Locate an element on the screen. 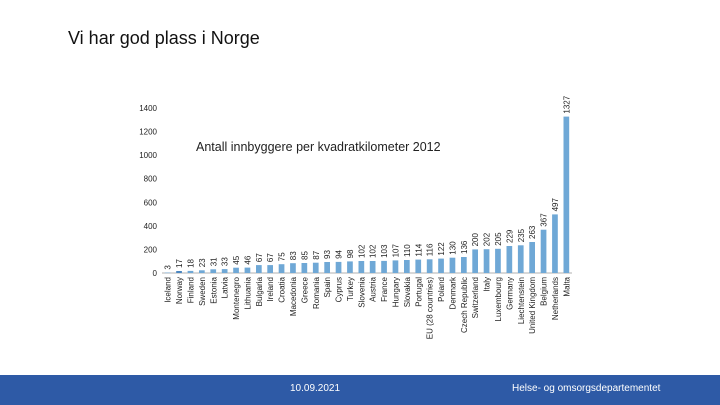 This screenshot has width=720, height=405. y-tick-label: 200 is located at coordinates (151, 249).